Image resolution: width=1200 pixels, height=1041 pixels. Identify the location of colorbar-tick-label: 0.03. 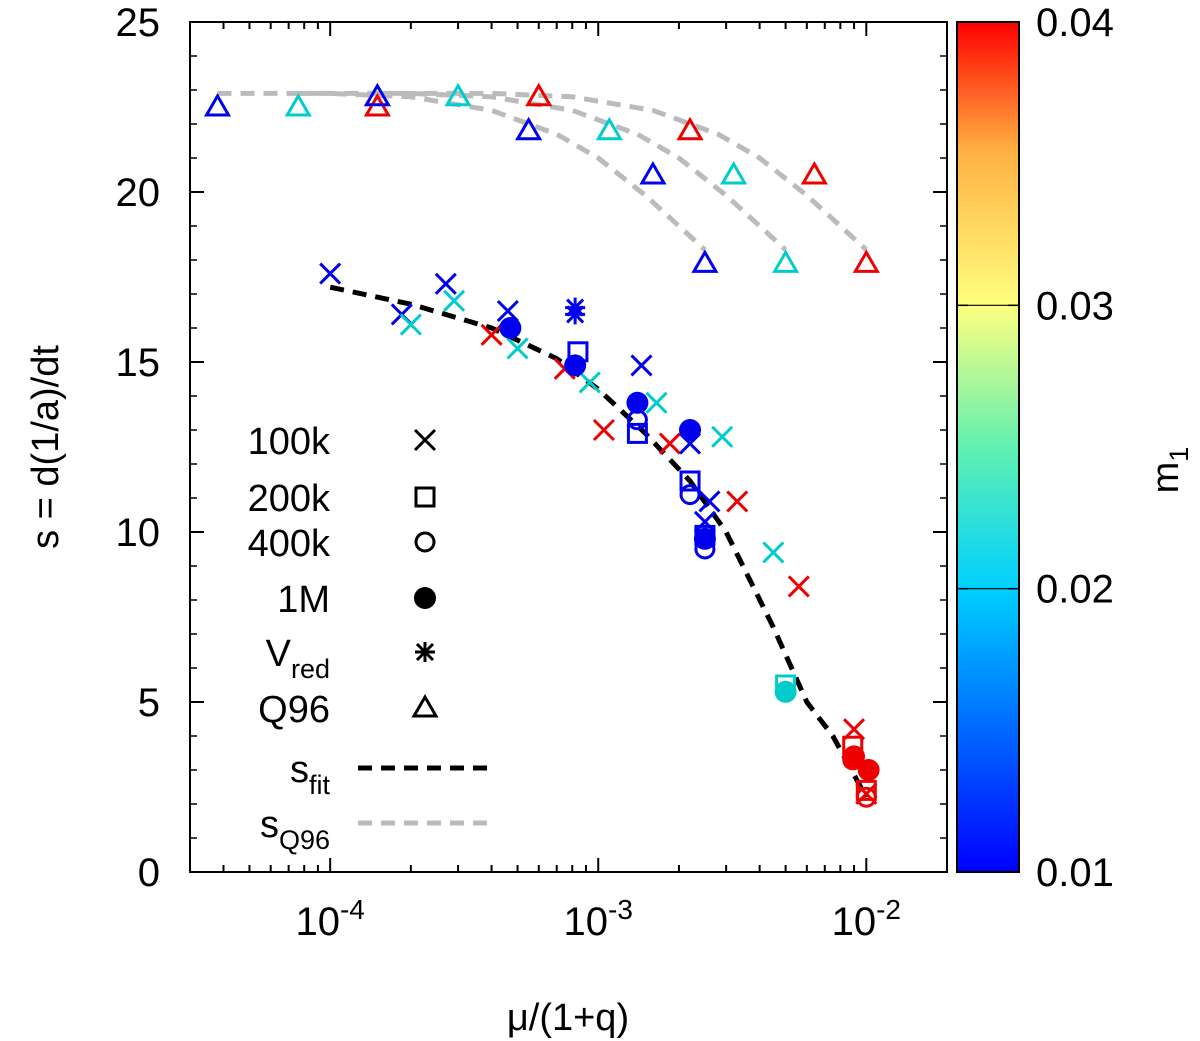
(1075, 306).